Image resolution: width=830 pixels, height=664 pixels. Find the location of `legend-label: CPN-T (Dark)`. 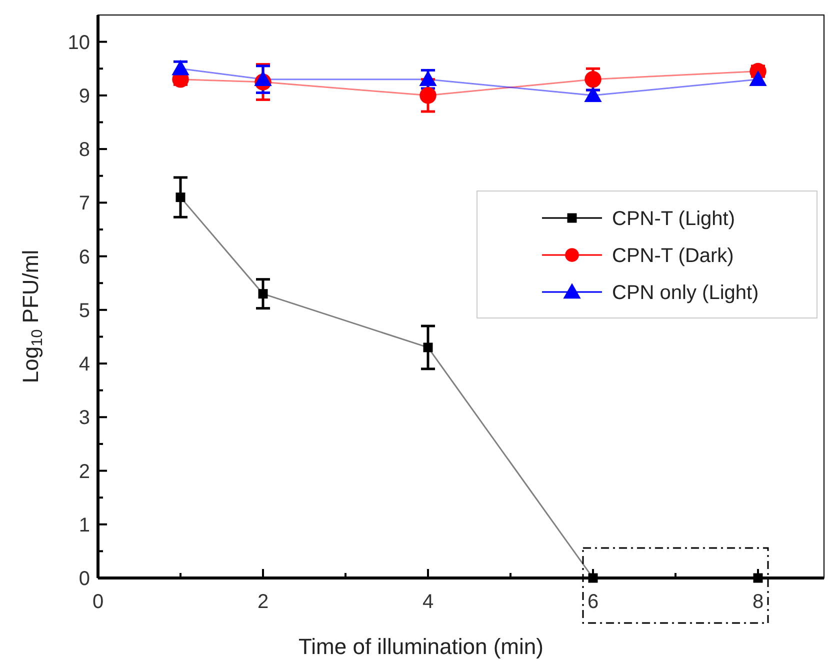

legend-label: CPN-T (Dark) is located at coordinates (673, 256).